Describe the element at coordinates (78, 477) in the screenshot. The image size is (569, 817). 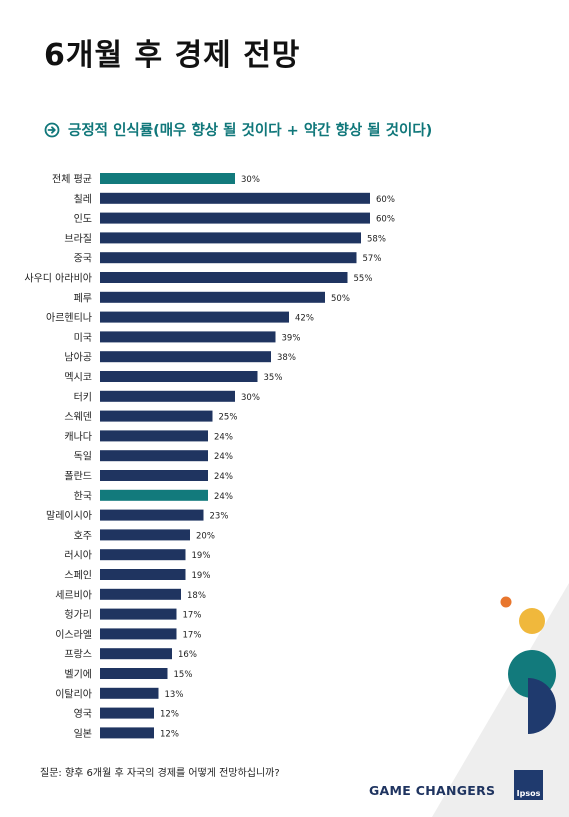
I see `category-label: 폴란드` at that location.